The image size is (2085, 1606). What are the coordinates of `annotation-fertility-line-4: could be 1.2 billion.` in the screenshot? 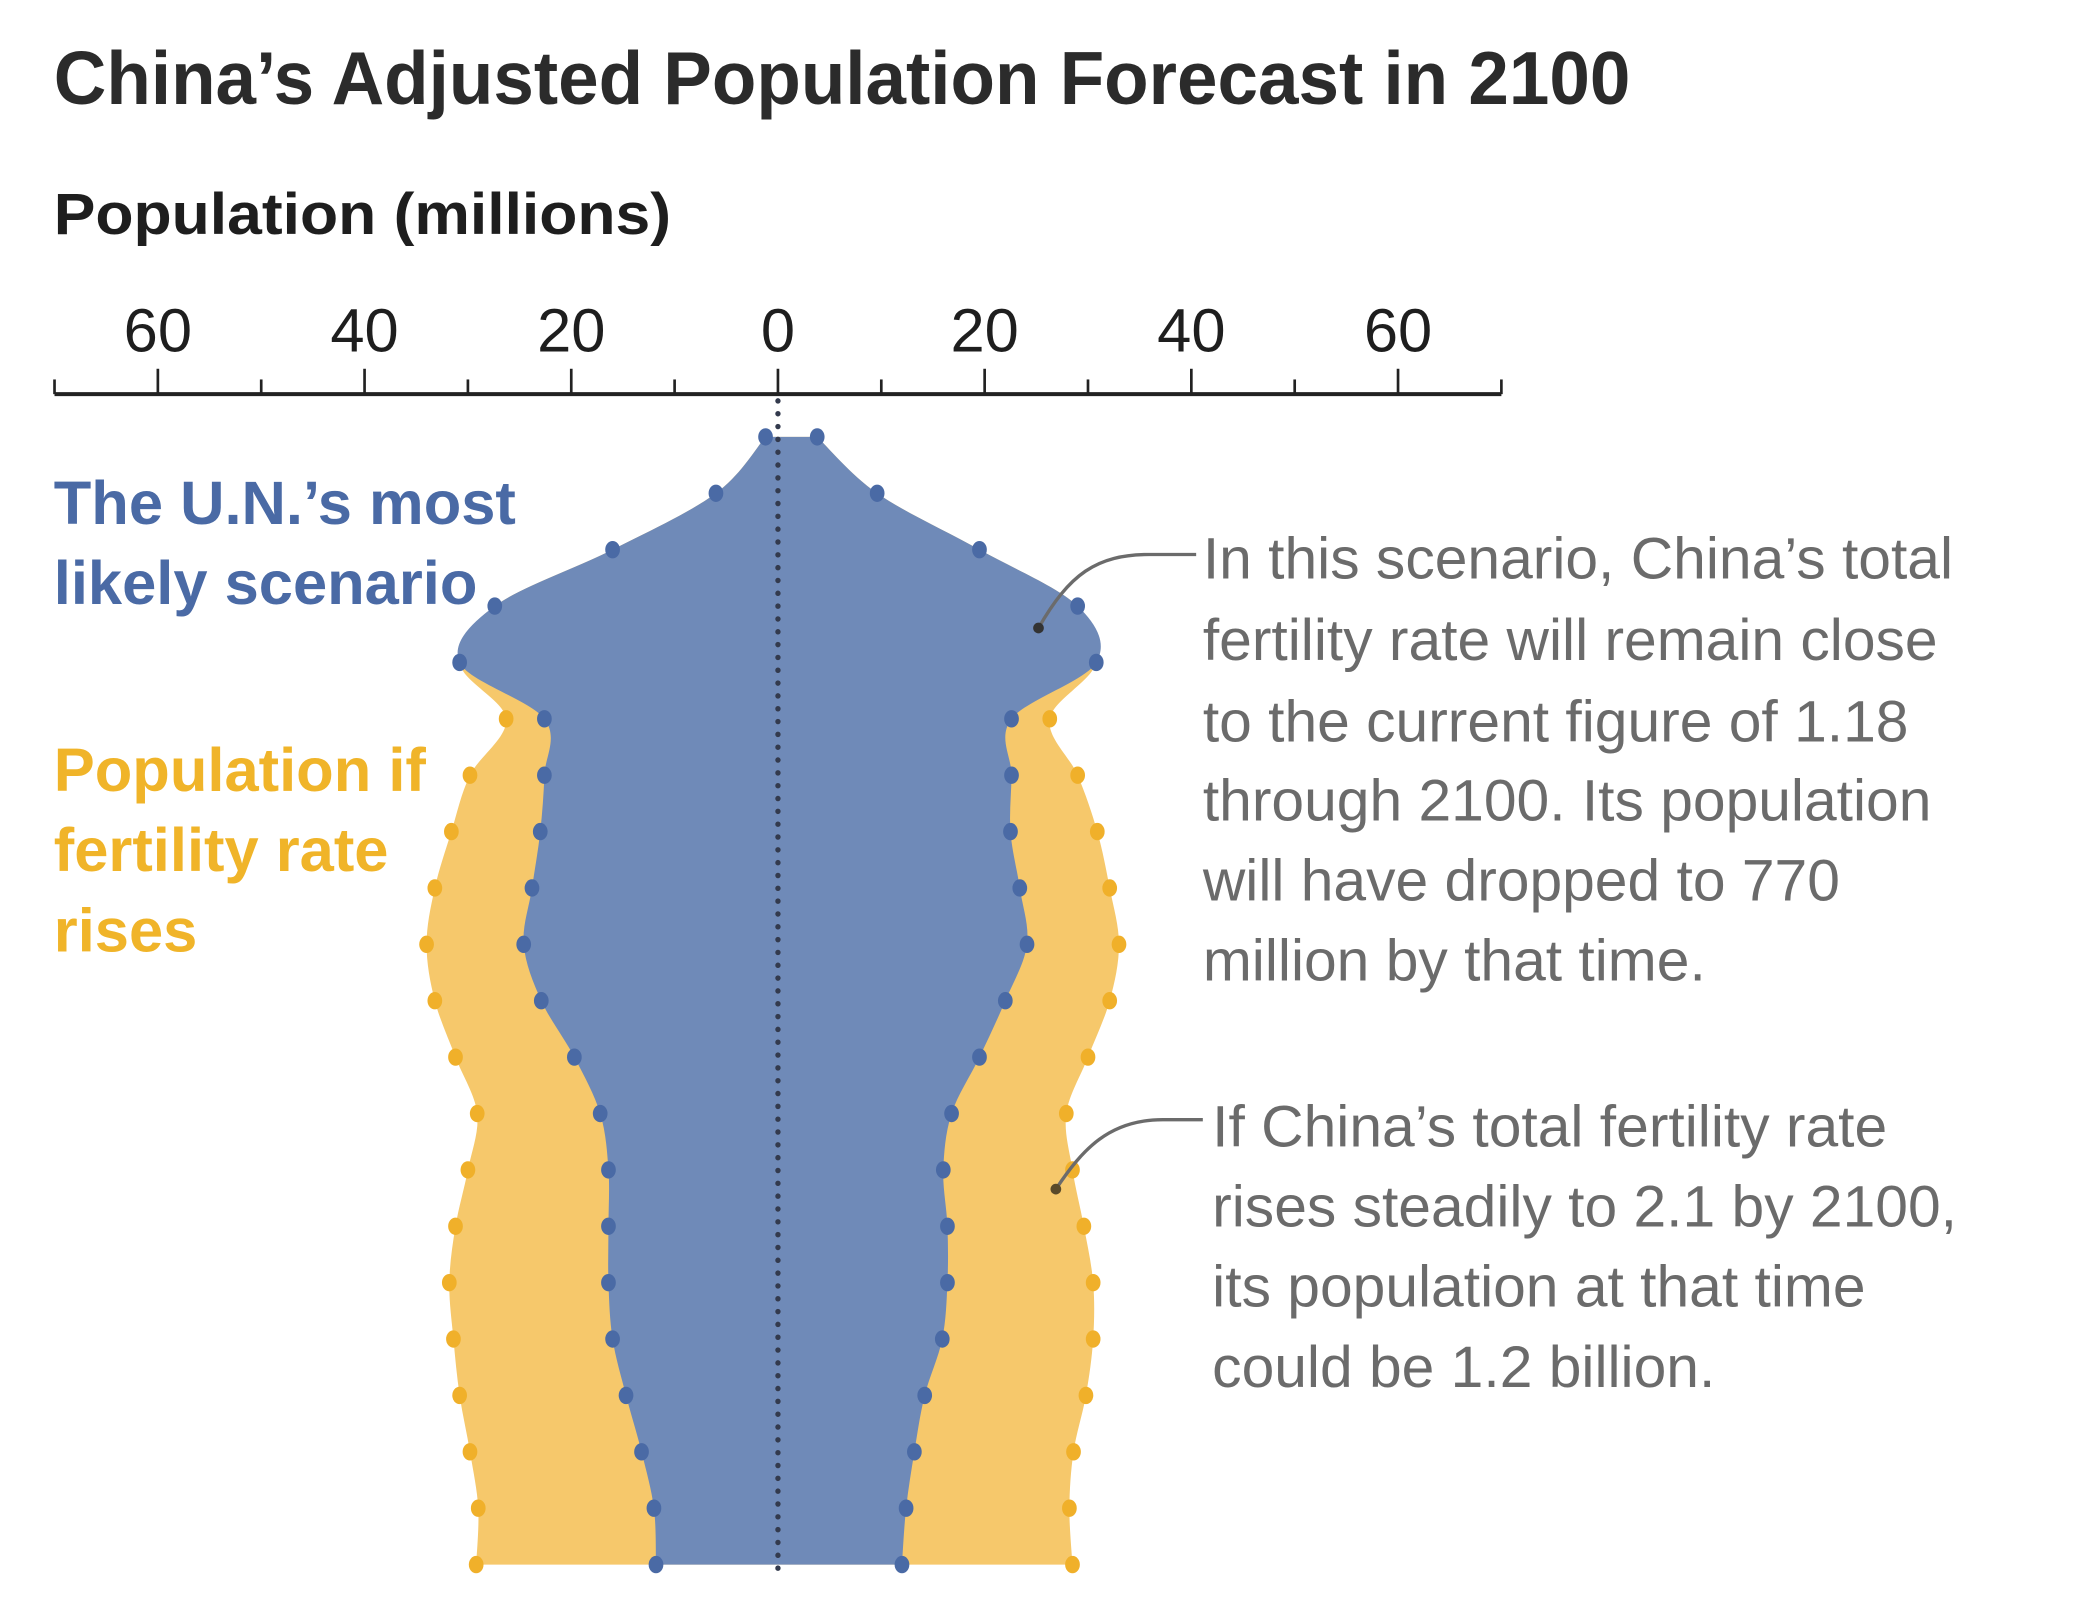 It's located at (1463, 1367).